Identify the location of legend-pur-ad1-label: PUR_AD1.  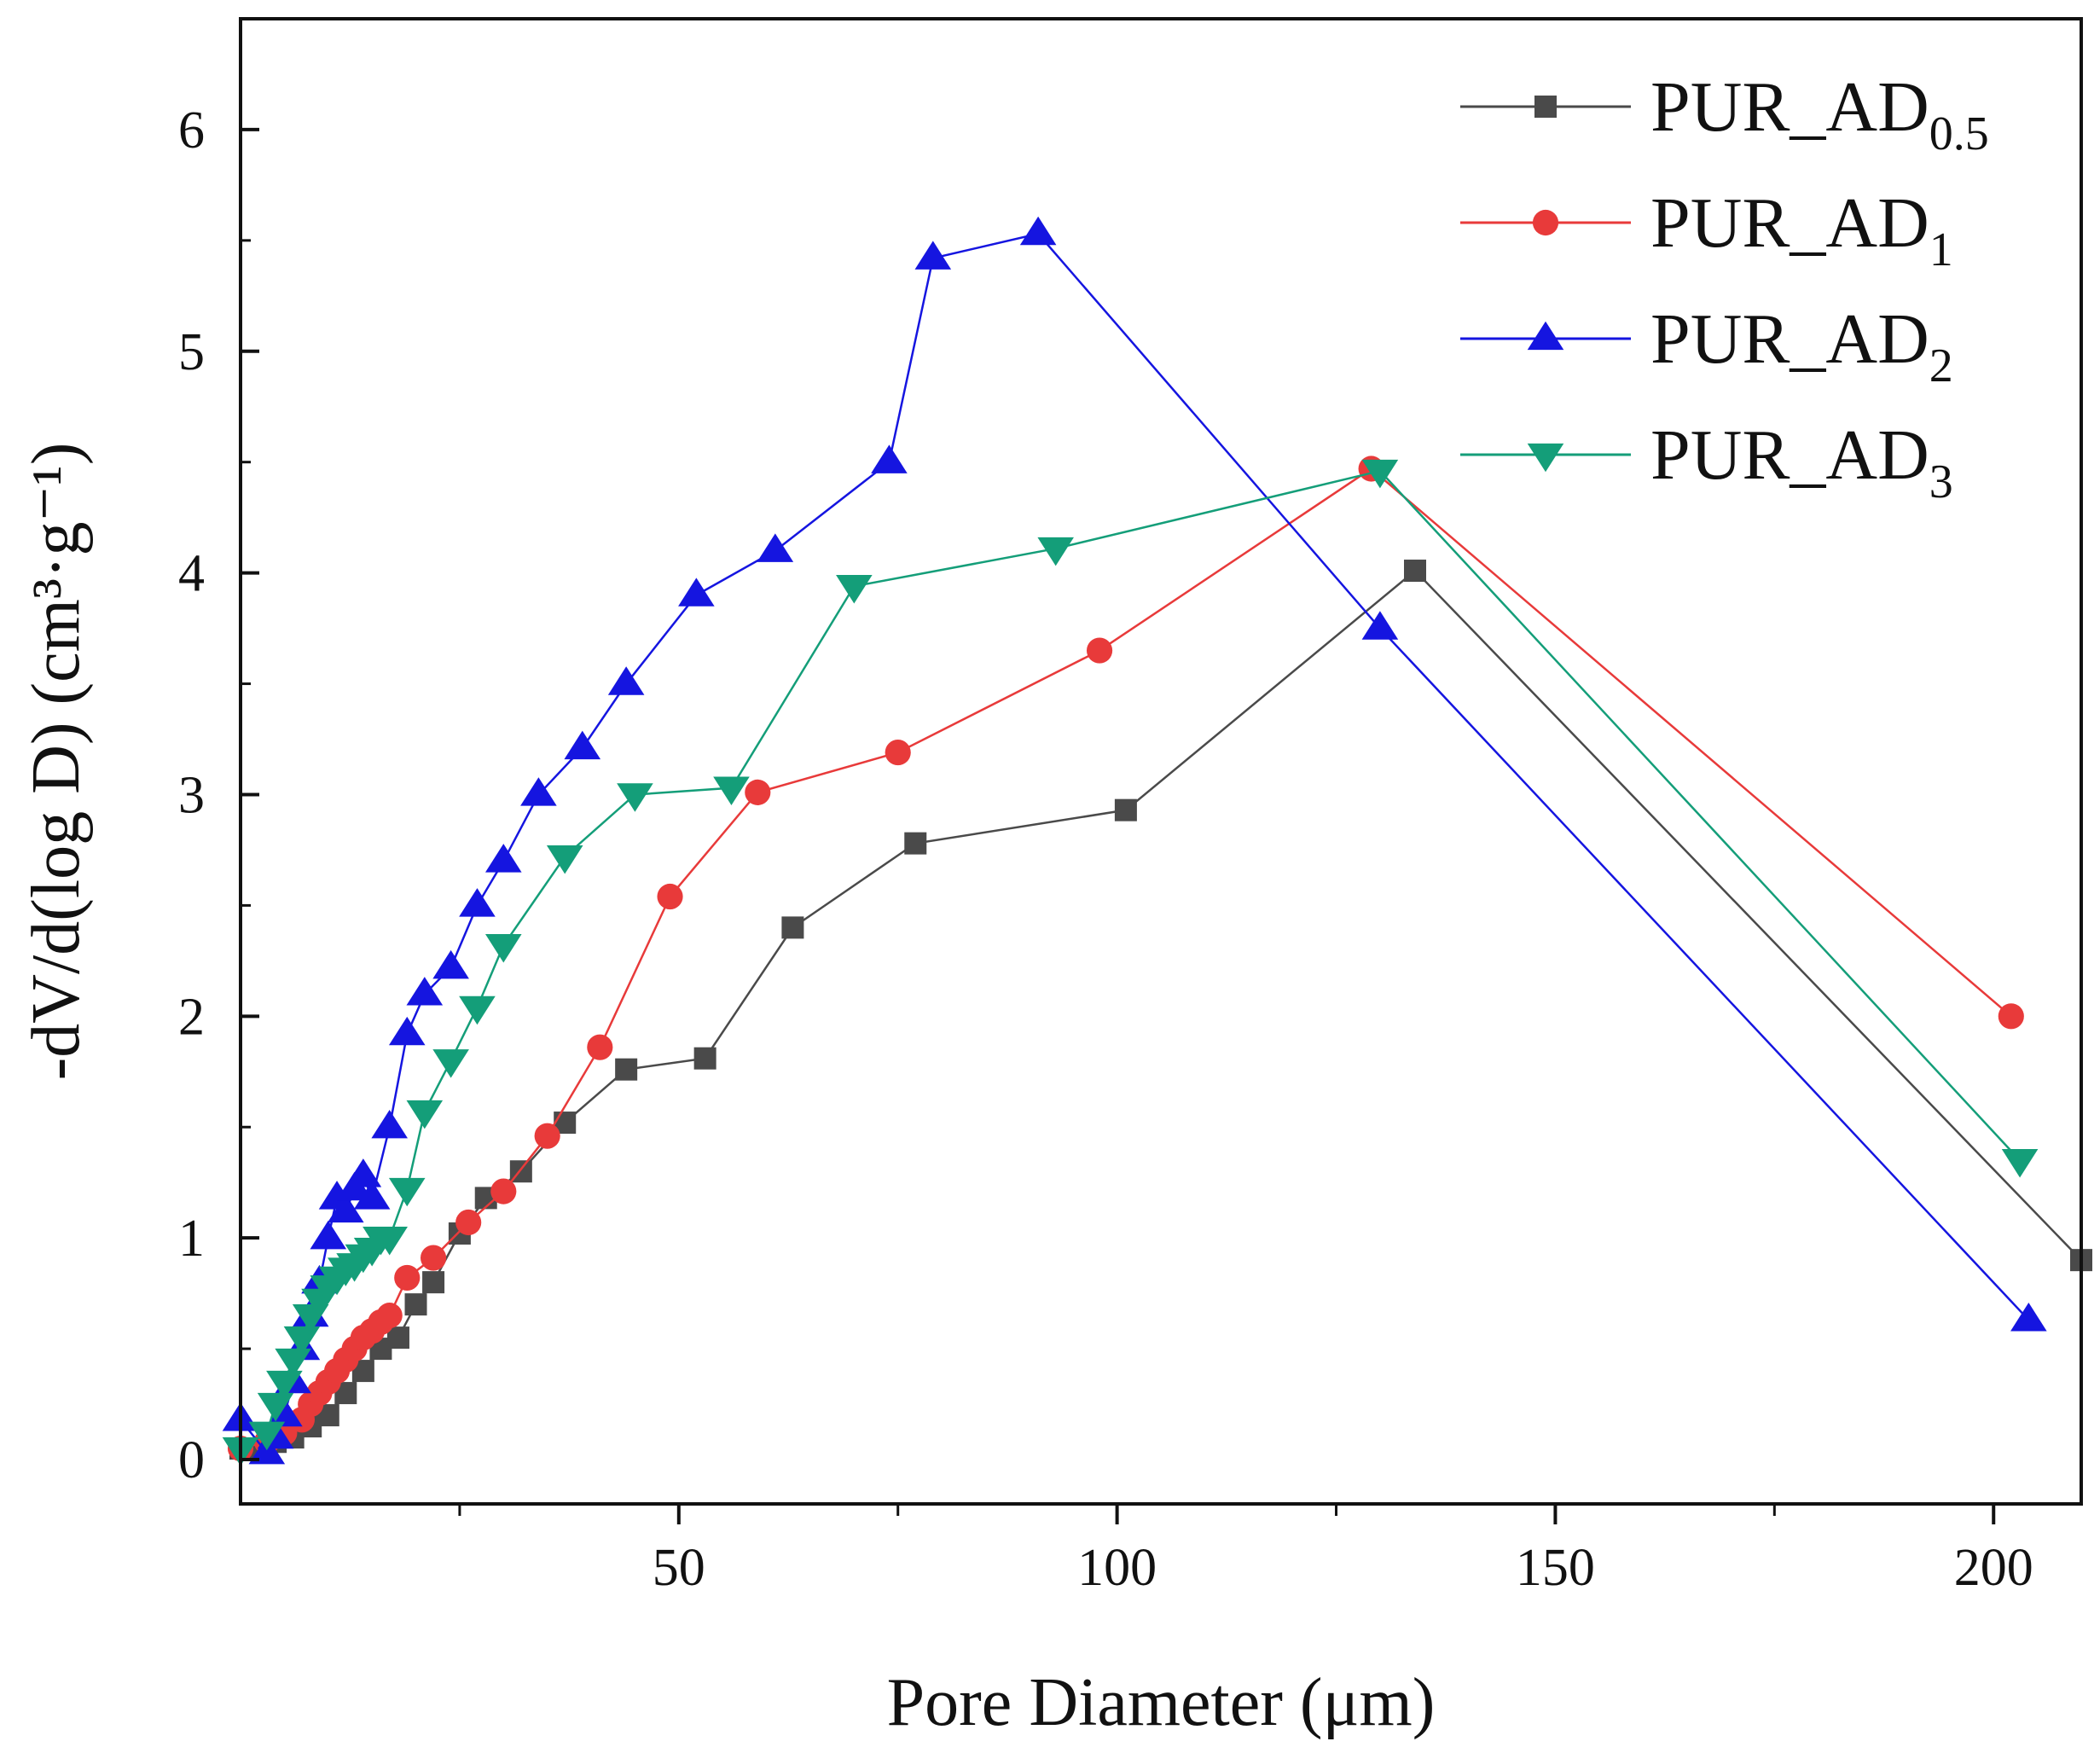
(1801, 229).